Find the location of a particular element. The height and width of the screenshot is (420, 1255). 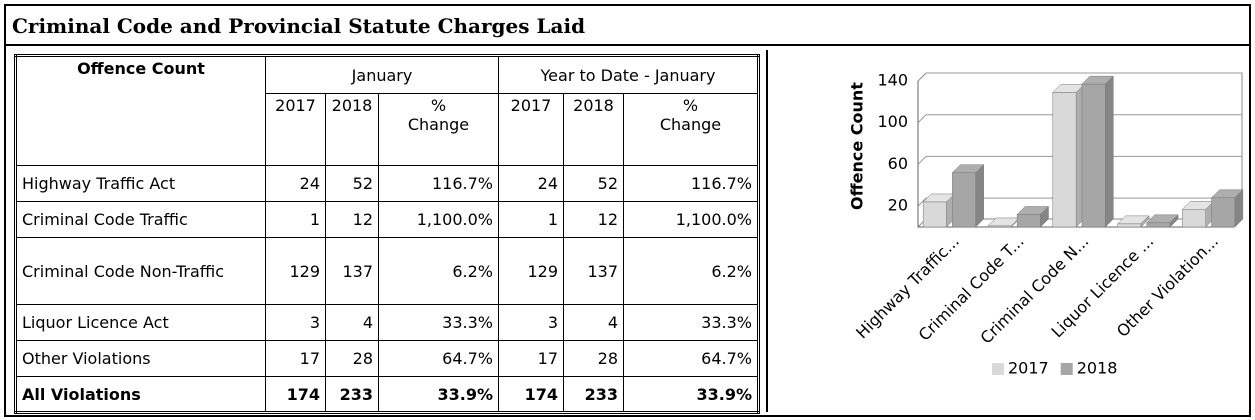

table-cell: All Violations is located at coordinates (140, 394).